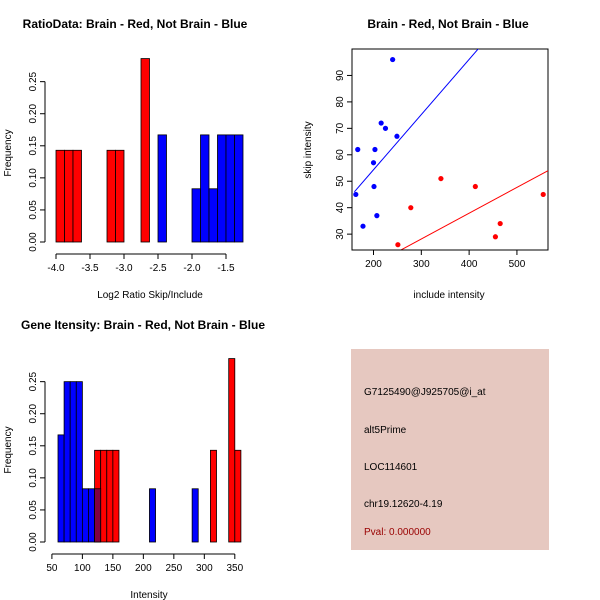 Image resolution: width=600 pixels, height=600 pixels. Describe the element at coordinates (340, 155) in the screenshot. I see `scatter-y-tick-label: 60` at that location.